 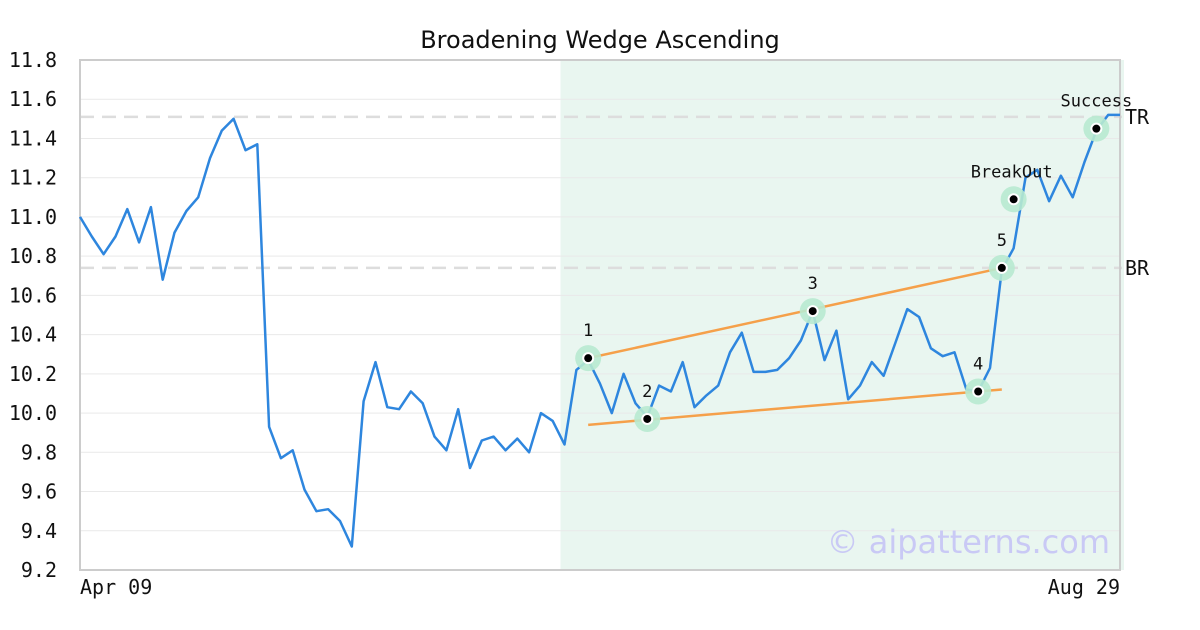 What do you see at coordinates (39, 570) in the screenshot?
I see `y-tick-label: 9.2` at bounding box center [39, 570].